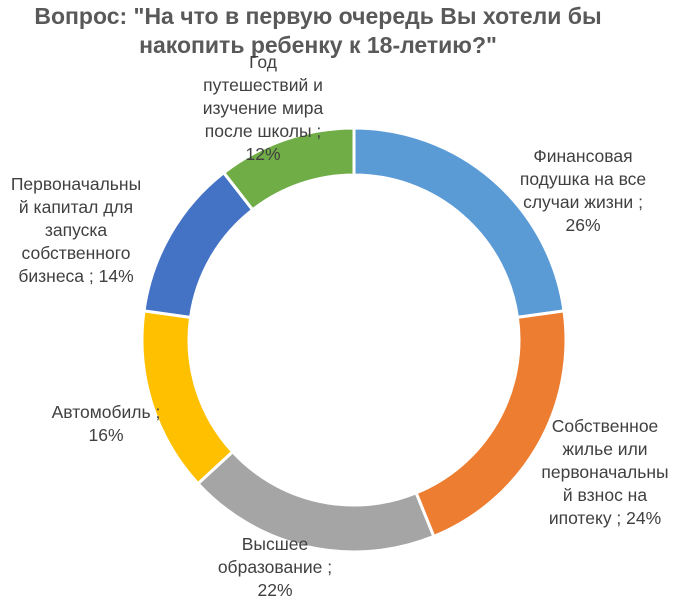  What do you see at coordinates (76, 253) in the screenshot?
I see `data-label-line: собственного` at bounding box center [76, 253].